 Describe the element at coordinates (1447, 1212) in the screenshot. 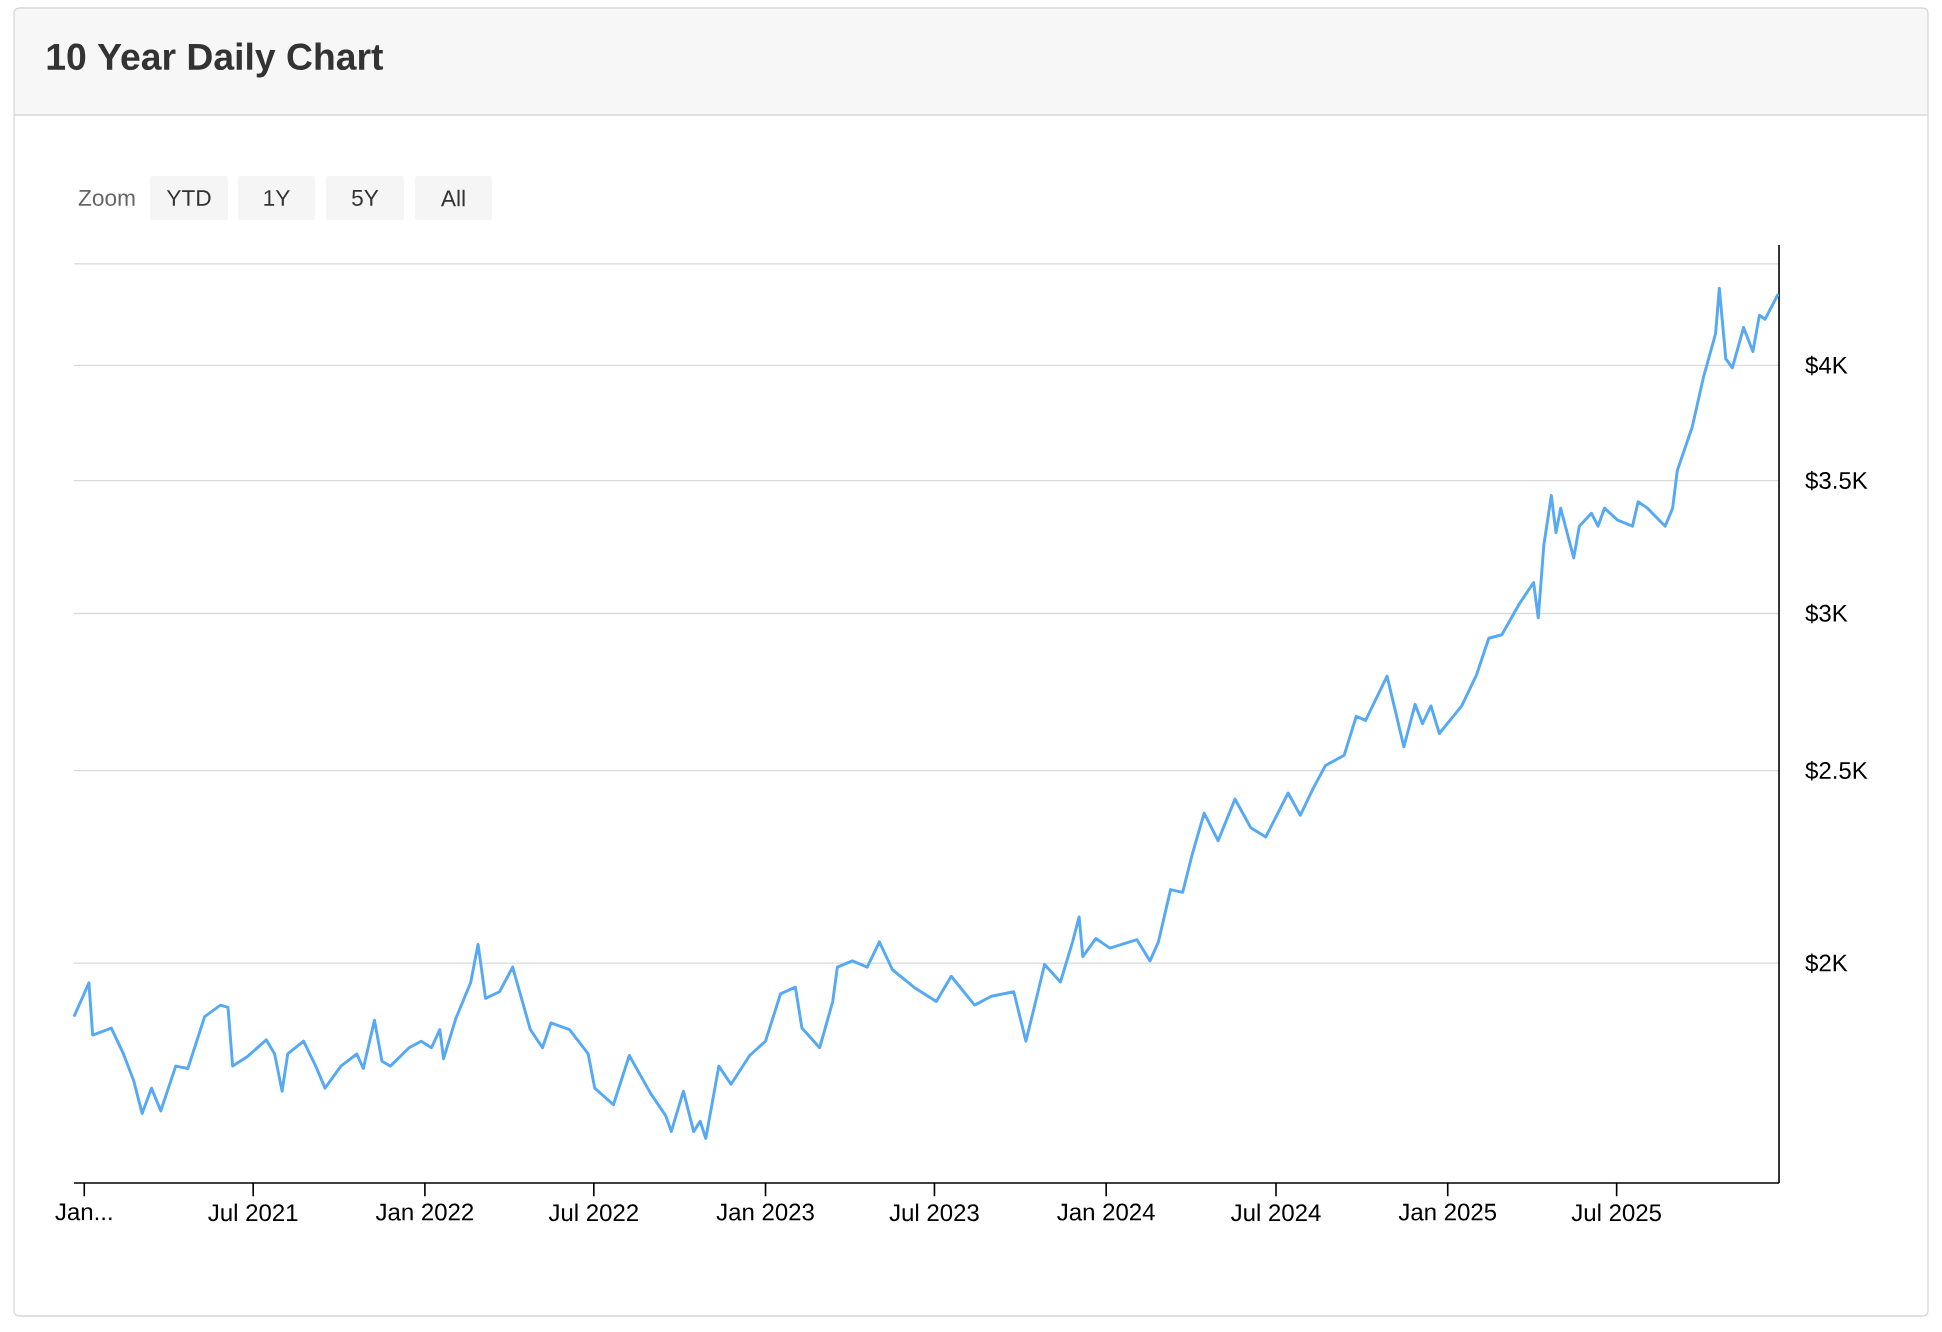

I see `x-tick-label: Jan 2025` at that location.